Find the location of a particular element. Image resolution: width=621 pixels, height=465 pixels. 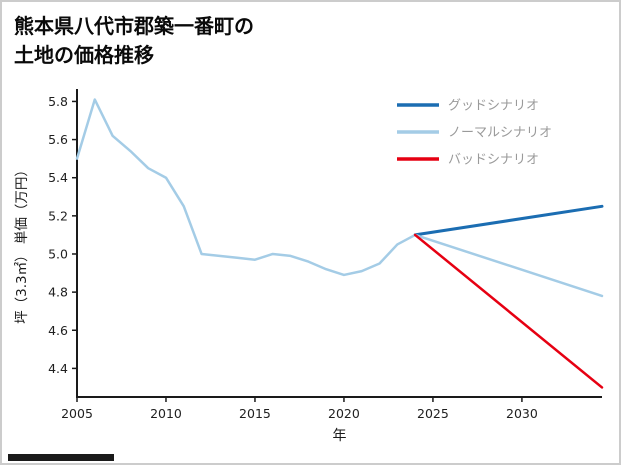

legend-label-1: ノーマルシナリオ is located at coordinates (500, 133).